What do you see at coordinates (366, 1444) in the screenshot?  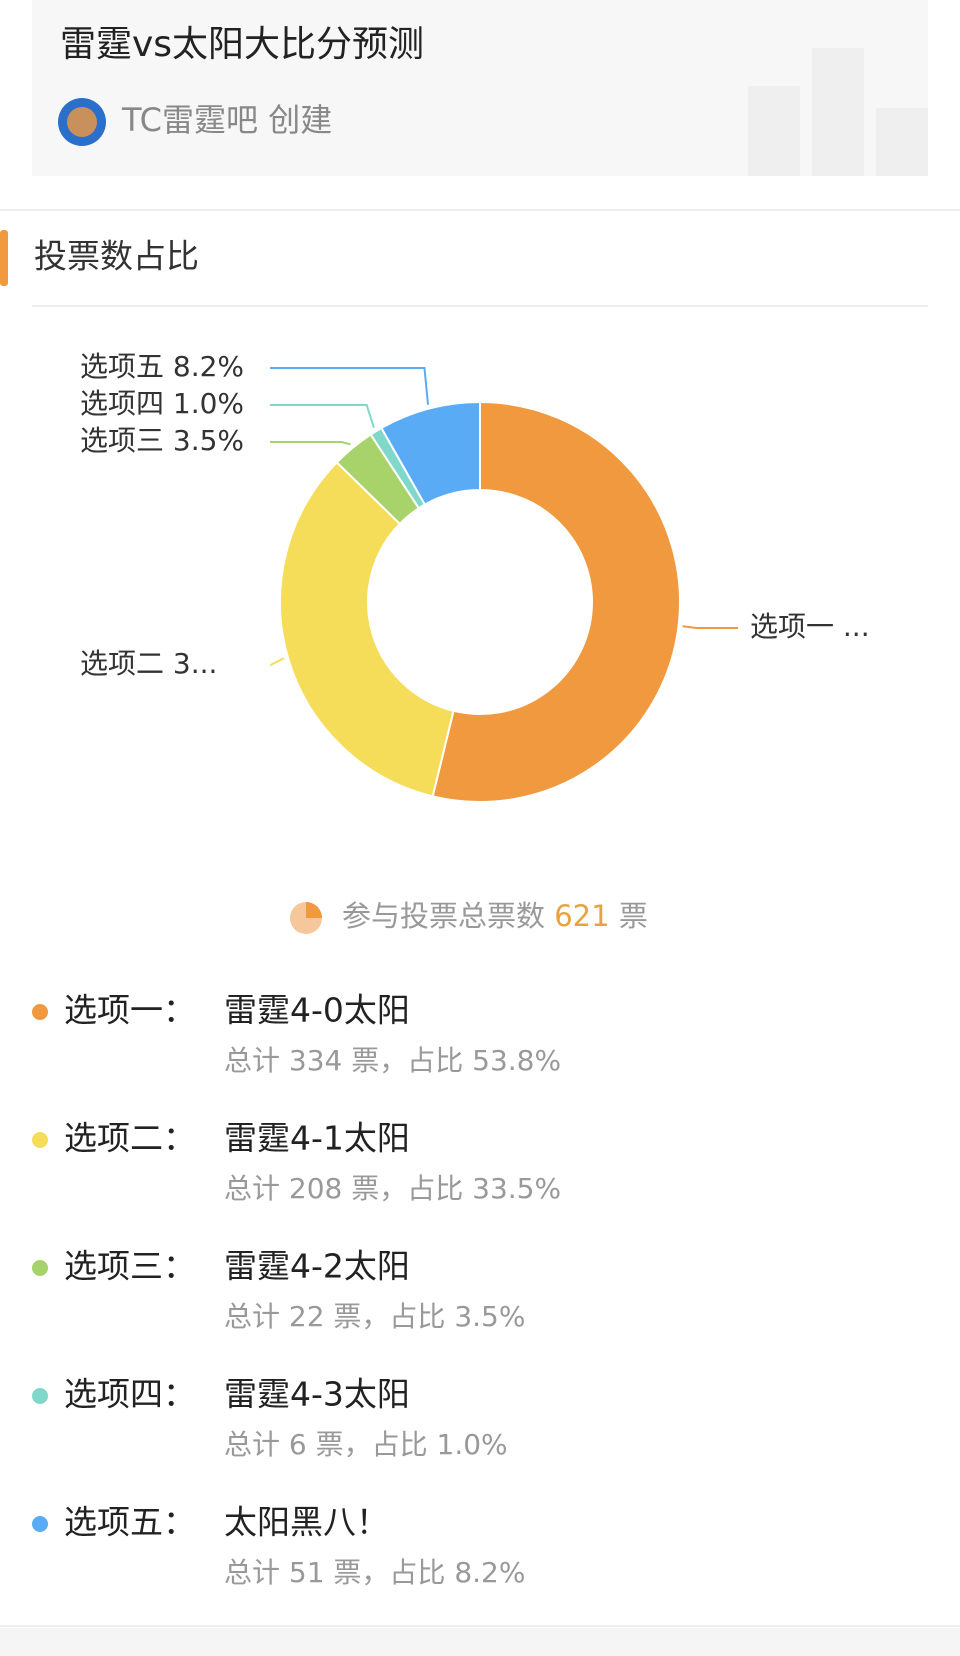 I see `option-detail: 总计 6 票，占比 1.0%` at bounding box center [366, 1444].